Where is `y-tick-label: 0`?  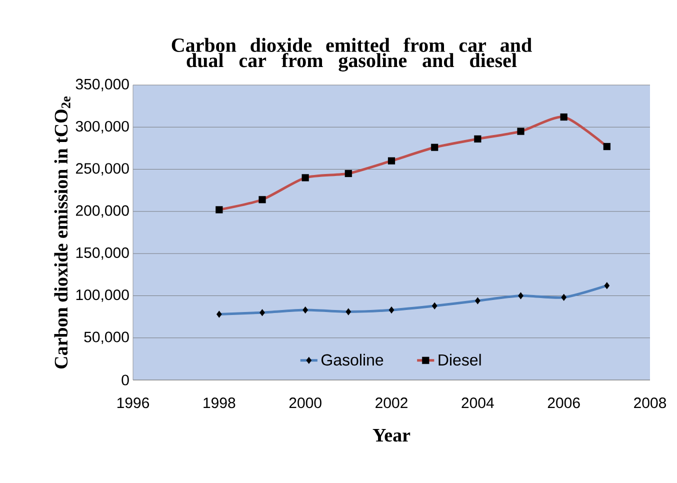 y-tick-label: 0 is located at coordinates (125, 380).